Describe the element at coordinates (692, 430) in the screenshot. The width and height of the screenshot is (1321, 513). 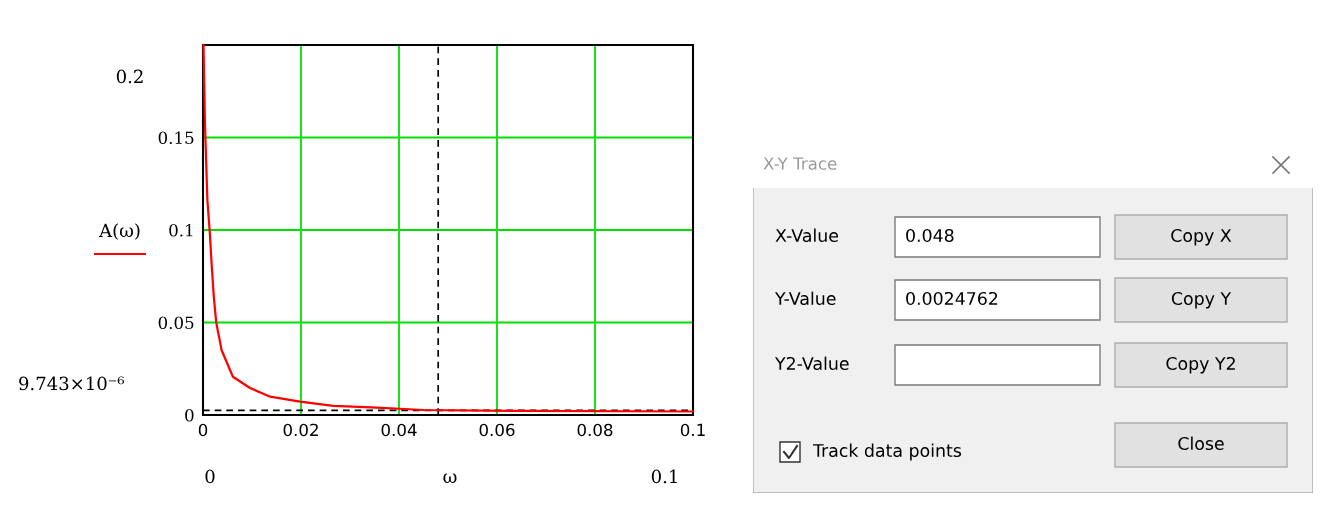
I see `x-tick-label: 0.1` at that location.